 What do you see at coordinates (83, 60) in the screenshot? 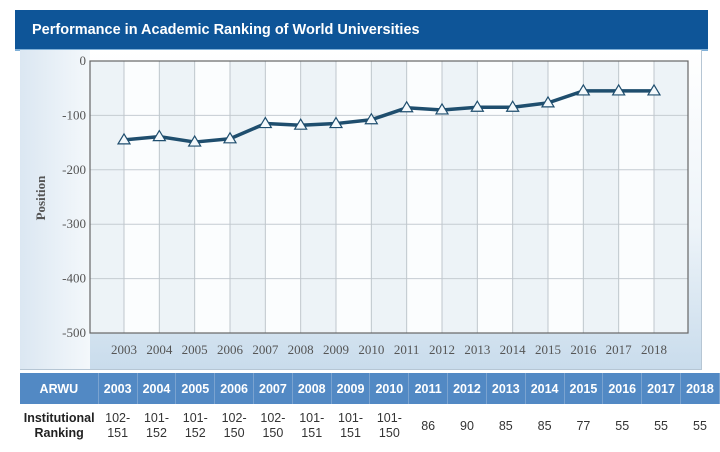
I see `y-tick-label: 0` at bounding box center [83, 60].